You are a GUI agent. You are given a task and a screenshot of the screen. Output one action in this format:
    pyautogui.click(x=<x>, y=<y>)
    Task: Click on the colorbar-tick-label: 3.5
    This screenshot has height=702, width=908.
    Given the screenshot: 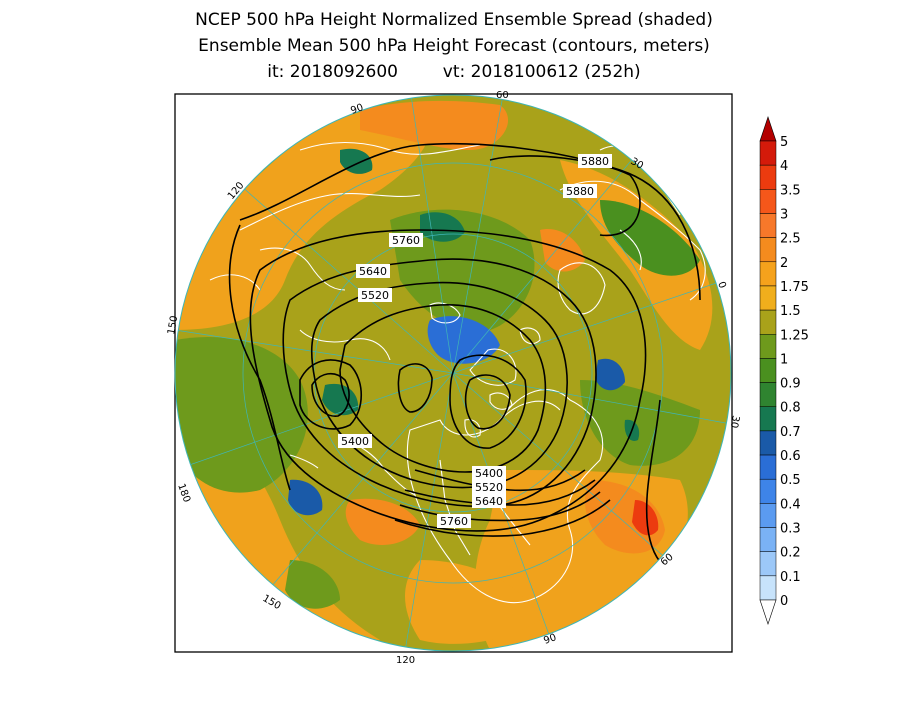 What is the action you would take?
    pyautogui.click(x=790, y=190)
    